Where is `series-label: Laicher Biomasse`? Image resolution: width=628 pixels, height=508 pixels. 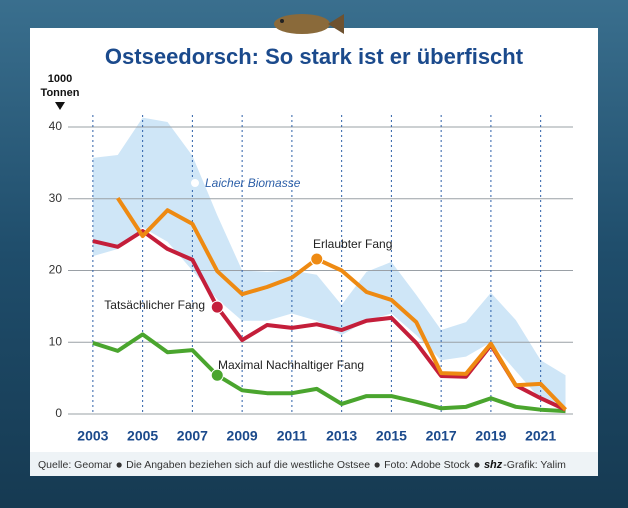
series-label: Laicher Biomasse is located at coordinates (253, 183).